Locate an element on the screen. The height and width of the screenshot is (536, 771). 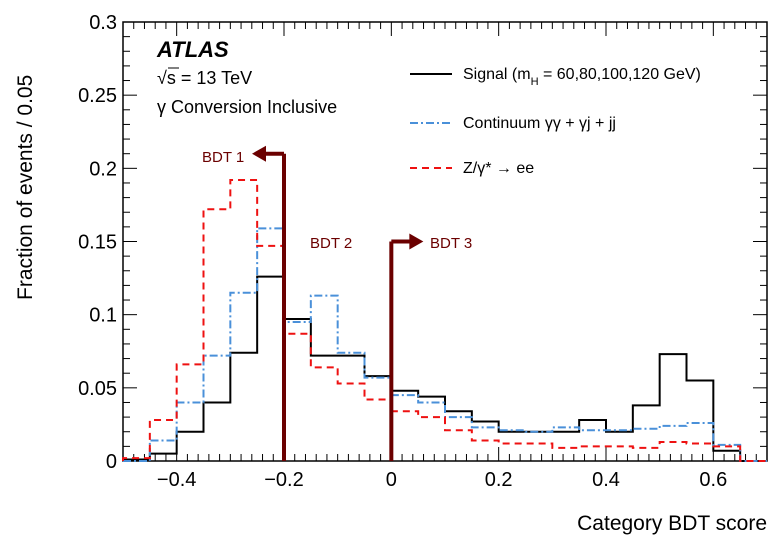
category-label: γ Conversion Inclusive is located at coordinates (247, 107).